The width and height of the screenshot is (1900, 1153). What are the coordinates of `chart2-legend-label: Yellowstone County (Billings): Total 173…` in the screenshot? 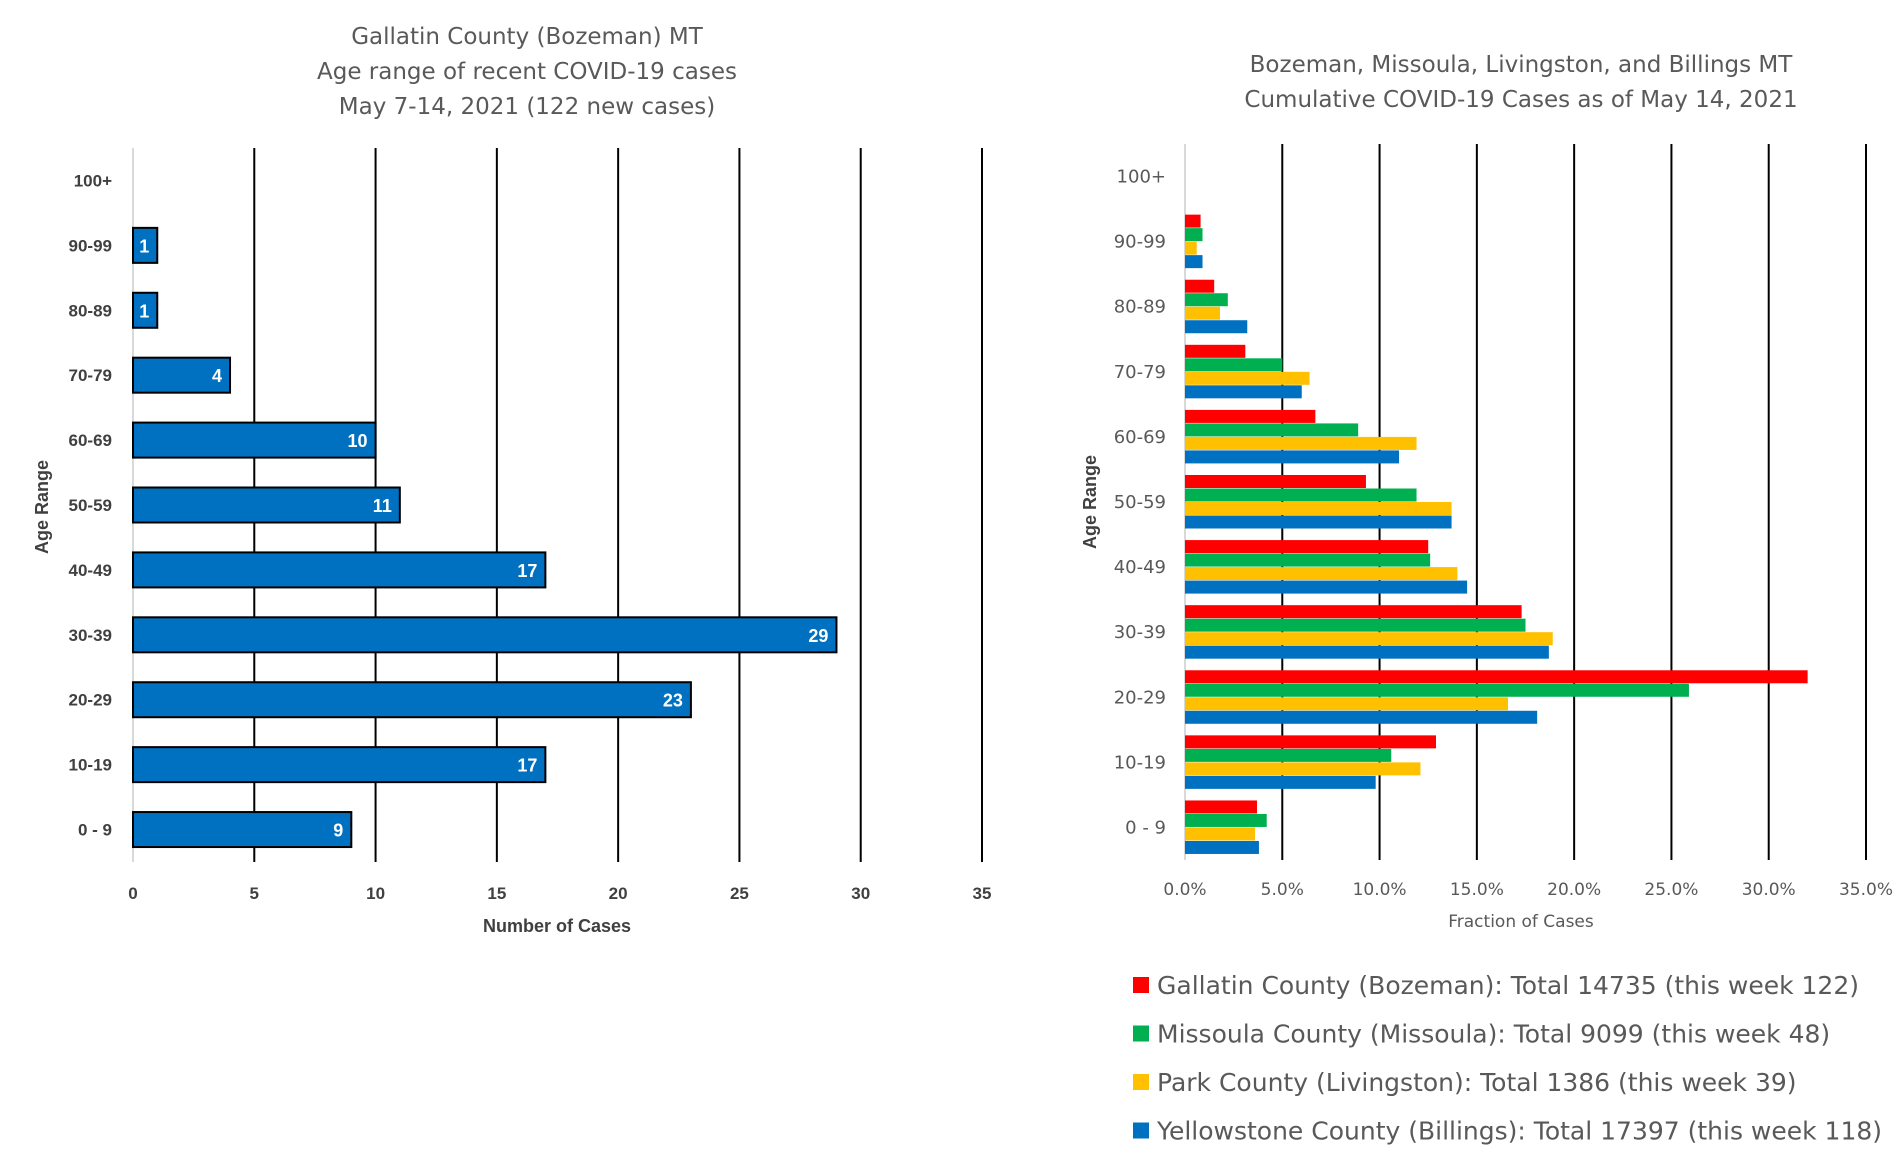 It's located at (1519, 1131).